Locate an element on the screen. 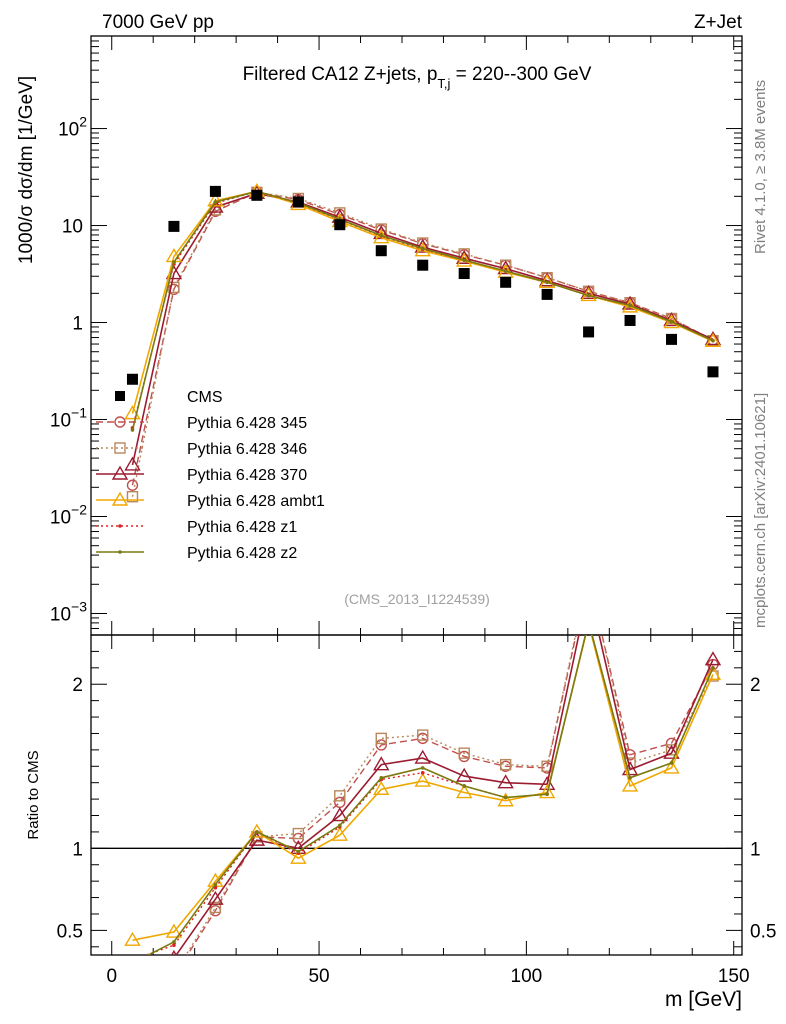 The image size is (786, 1024). rivet-label: Rivet 4.1.0, ≥ 3.8M events is located at coordinates (760, 167).